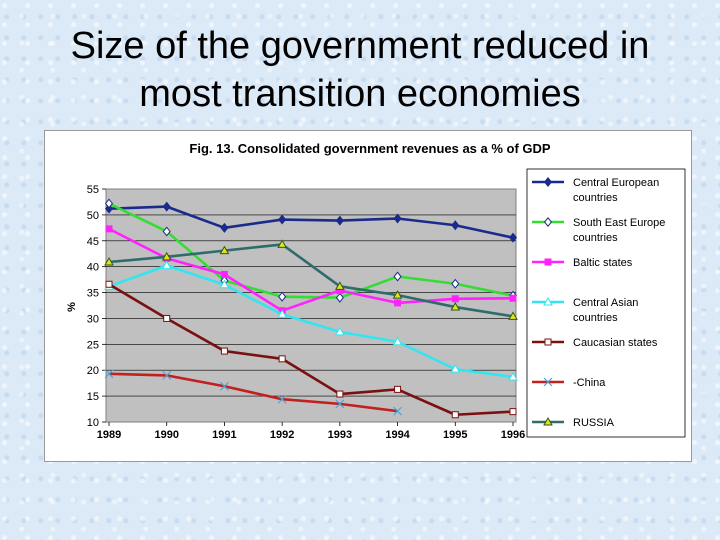  Describe the element at coordinates (603, 263) in the screenshot. I see `legend-label: Baltic states` at that location.